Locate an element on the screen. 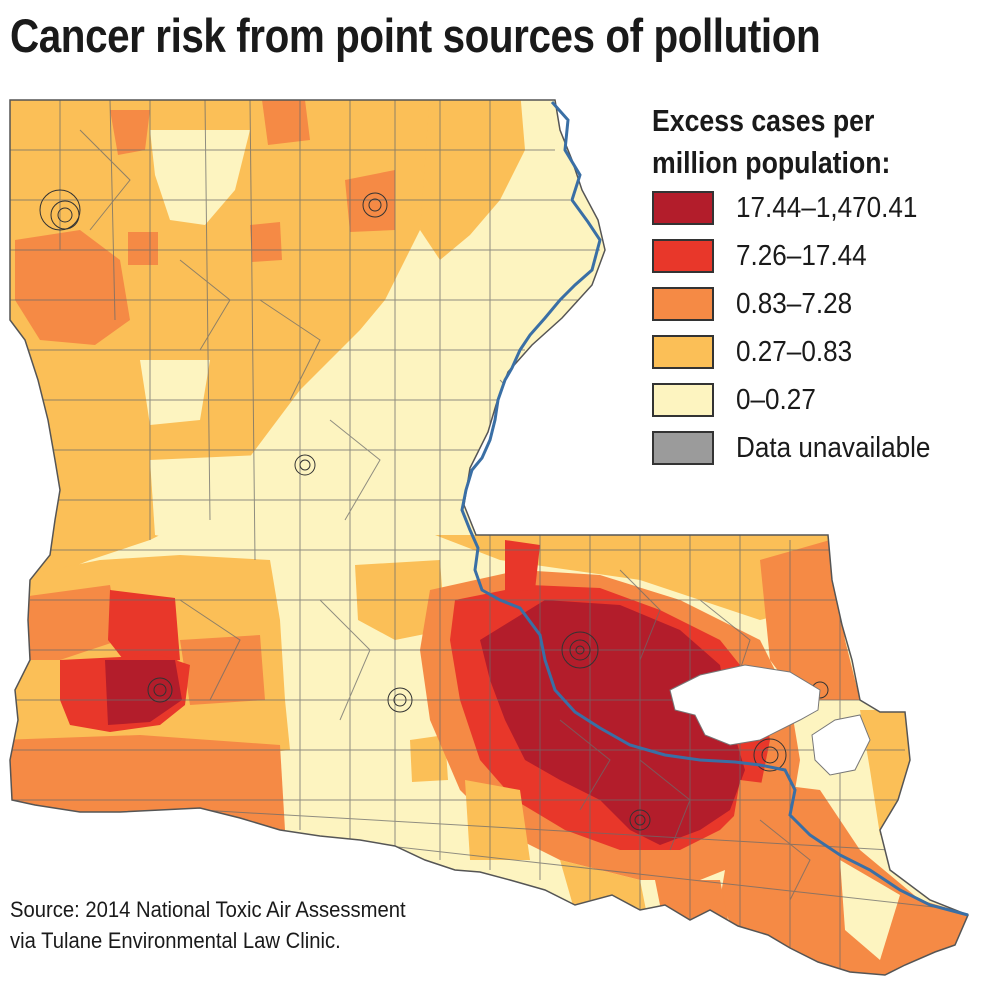 This screenshot has height=988, width=990. region-plaquemines-low is located at coordinates (870, 910).